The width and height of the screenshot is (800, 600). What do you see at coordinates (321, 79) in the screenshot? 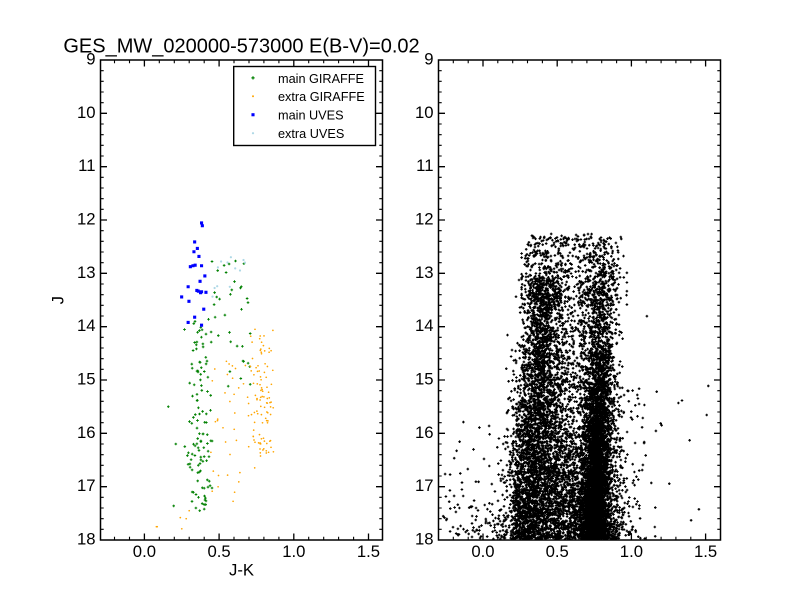
I see `svg-text: main GIRAFFE` at bounding box center [321, 79].